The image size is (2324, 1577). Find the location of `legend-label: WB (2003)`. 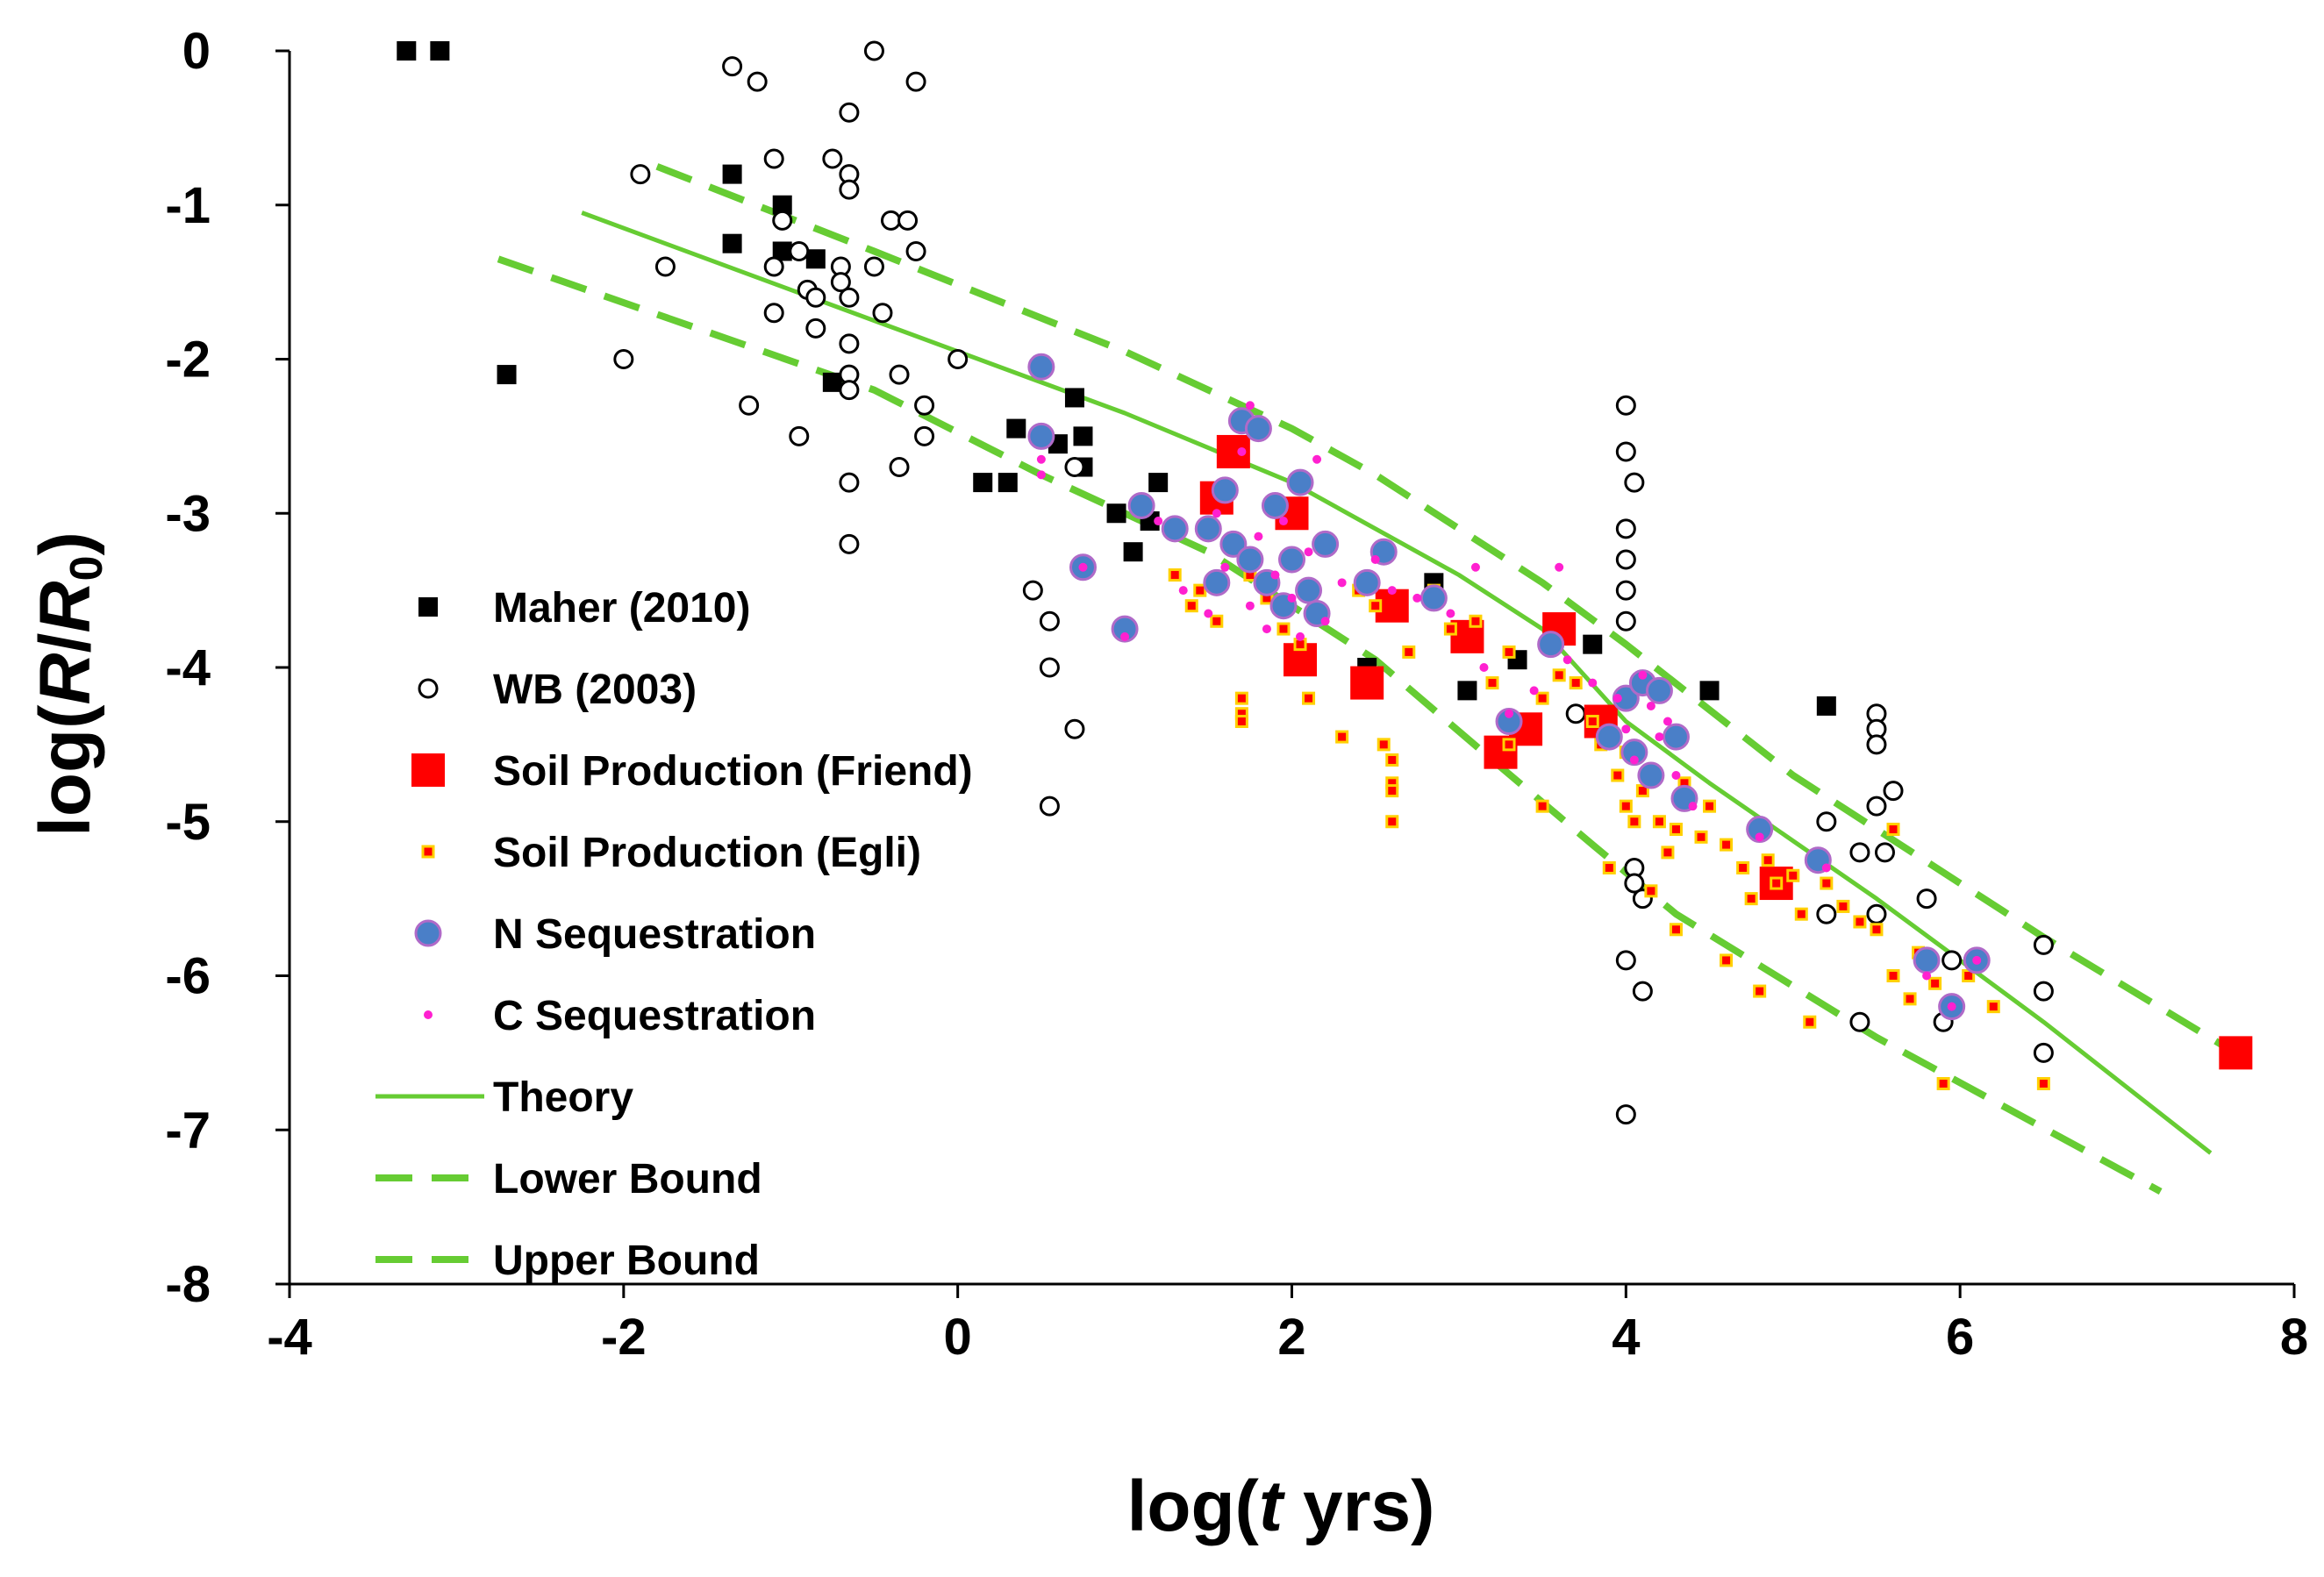

legend-label: WB (2003) is located at coordinates (595, 690).